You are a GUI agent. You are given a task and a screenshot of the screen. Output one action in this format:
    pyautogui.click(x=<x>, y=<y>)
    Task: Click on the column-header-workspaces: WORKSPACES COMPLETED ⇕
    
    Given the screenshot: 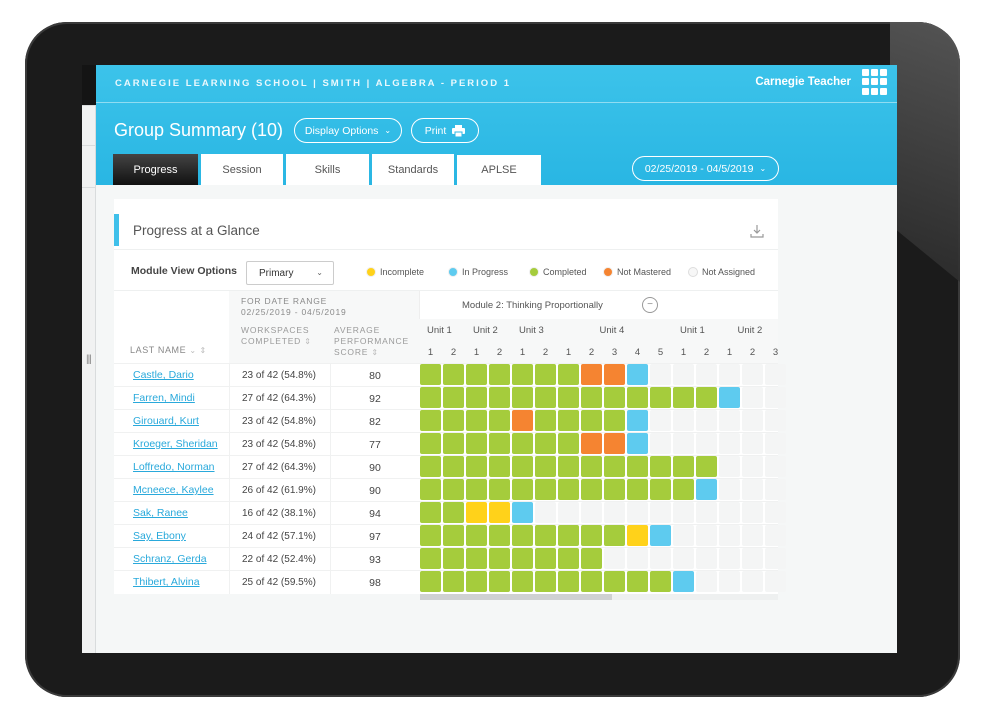 What is the action you would take?
    pyautogui.click(x=282, y=336)
    